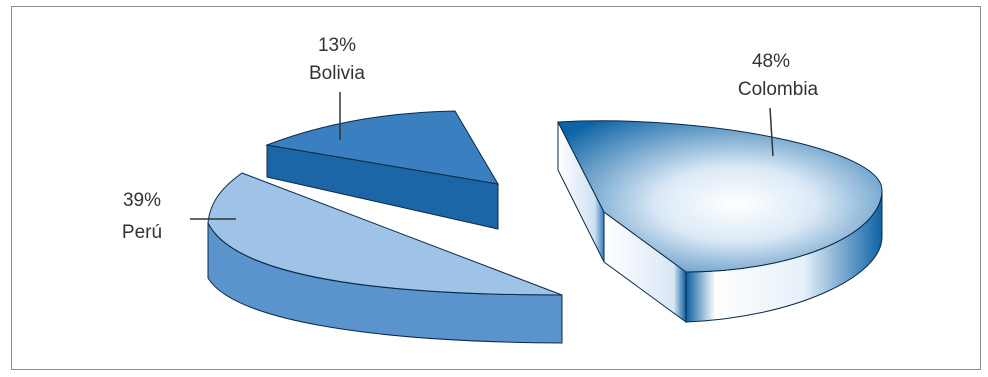 The width and height of the screenshot is (988, 377). What do you see at coordinates (771, 132) in the screenshot?
I see `leader-line-colombia` at bounding box center [771, 132].